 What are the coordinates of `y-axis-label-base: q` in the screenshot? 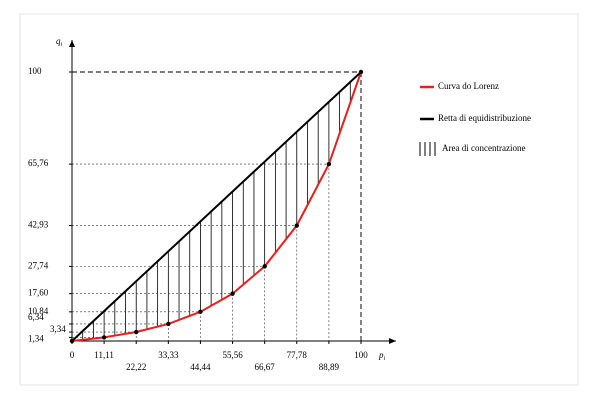 It's located at (58, 41).